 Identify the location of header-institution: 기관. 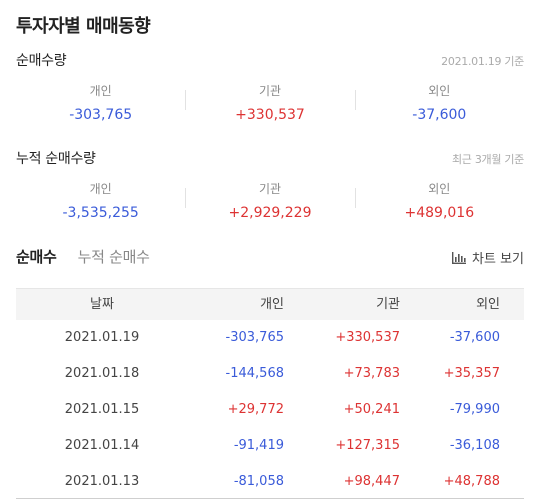
(388, 304).